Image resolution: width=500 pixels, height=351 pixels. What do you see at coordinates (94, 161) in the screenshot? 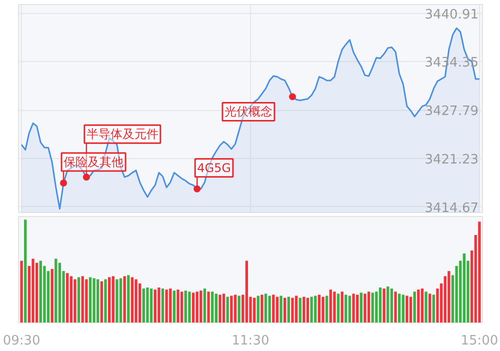
I see `annotation: 保险及其他` at bounding box center [94, 161].